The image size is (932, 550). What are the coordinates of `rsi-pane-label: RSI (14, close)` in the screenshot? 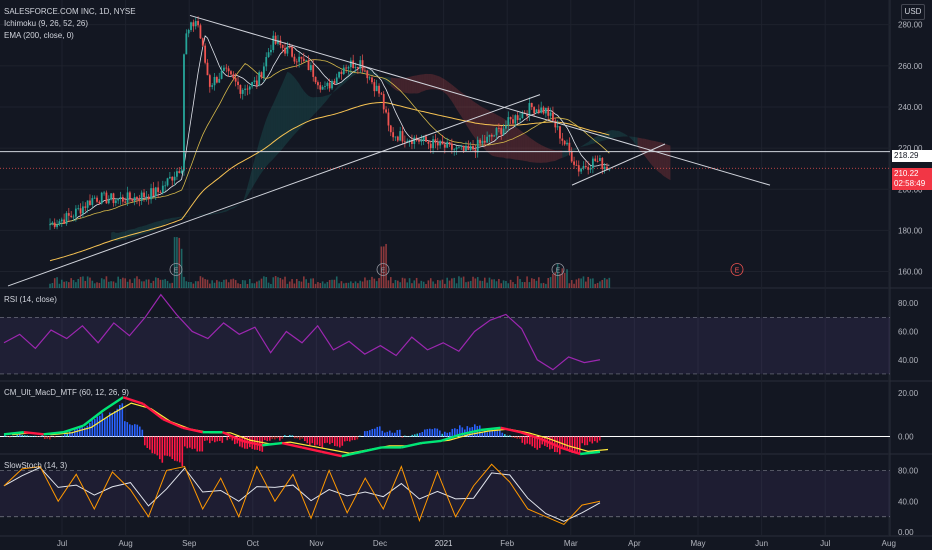 It's located at (30, 299).